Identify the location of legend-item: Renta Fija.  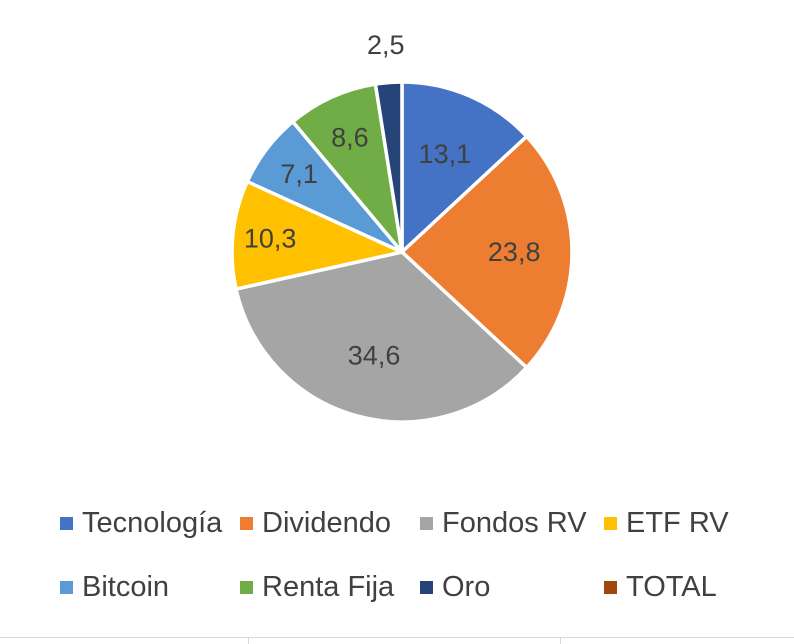
(330, 587).